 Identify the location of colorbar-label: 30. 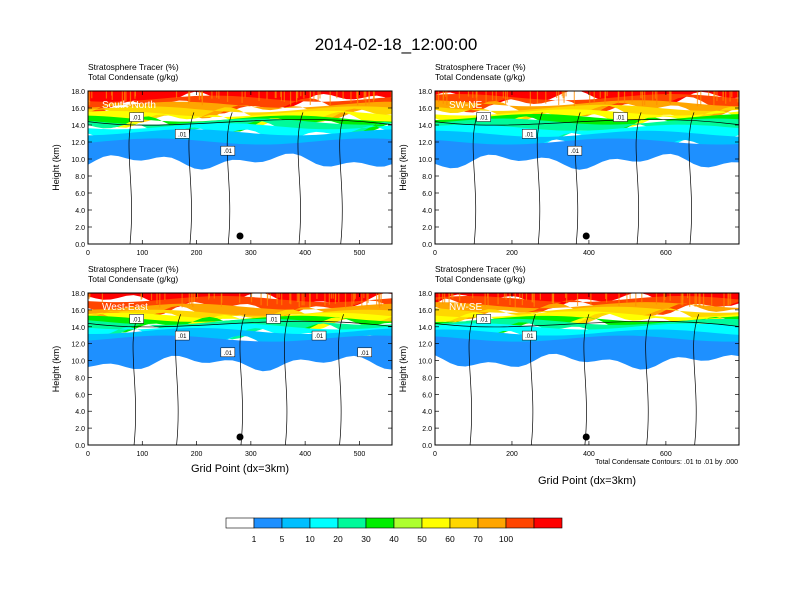
(366, 539).